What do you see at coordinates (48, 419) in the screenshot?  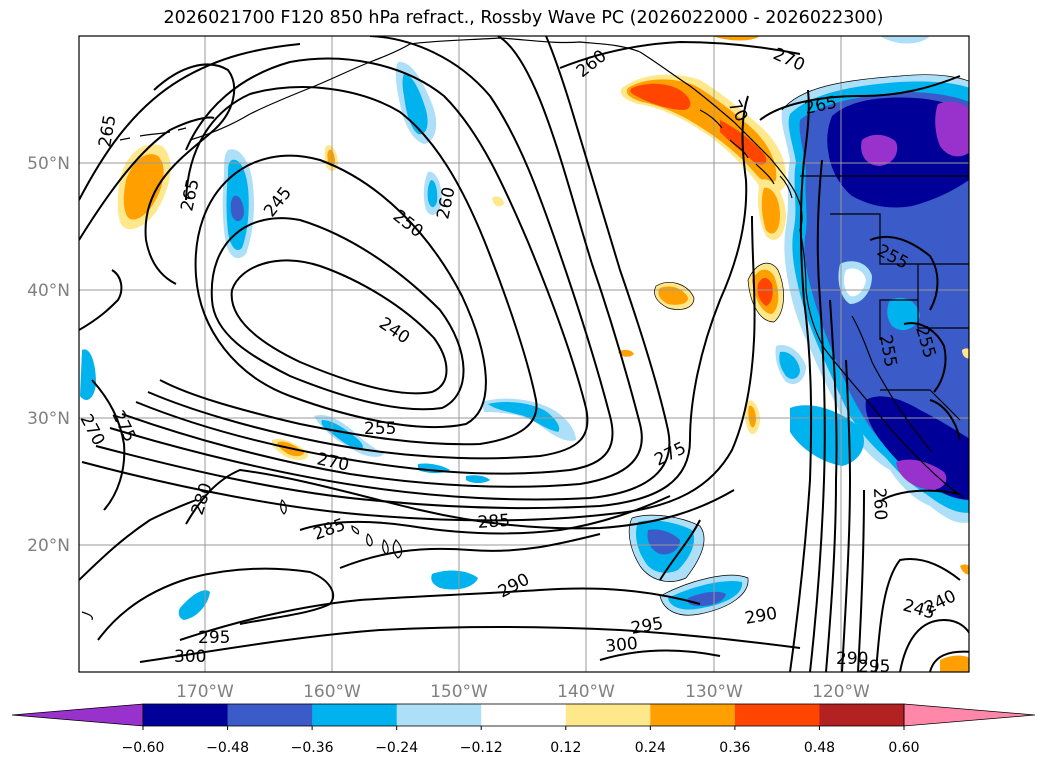 I see `lat-label-30n: 30°N` at bounding box center [48, 419].